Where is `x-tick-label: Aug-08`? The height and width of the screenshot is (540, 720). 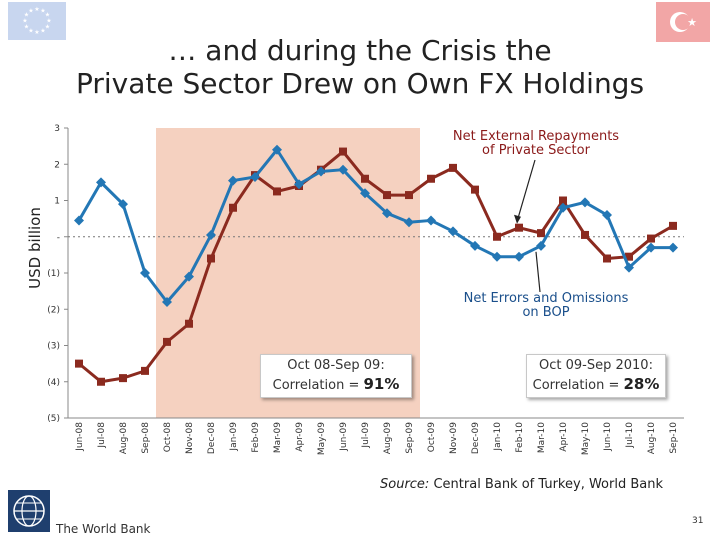 x-tick-label: Aug-08 is located at coordinates (124, 438).